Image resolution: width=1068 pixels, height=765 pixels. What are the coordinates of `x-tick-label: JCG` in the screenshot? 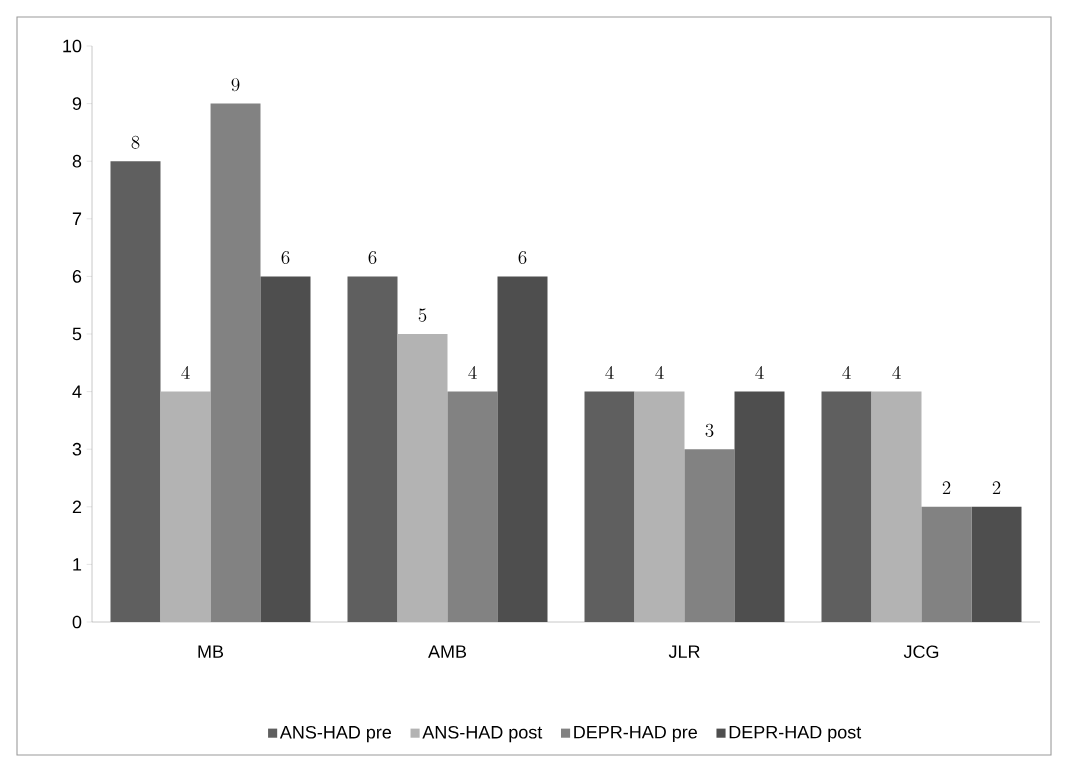 It's located at (921, 652).